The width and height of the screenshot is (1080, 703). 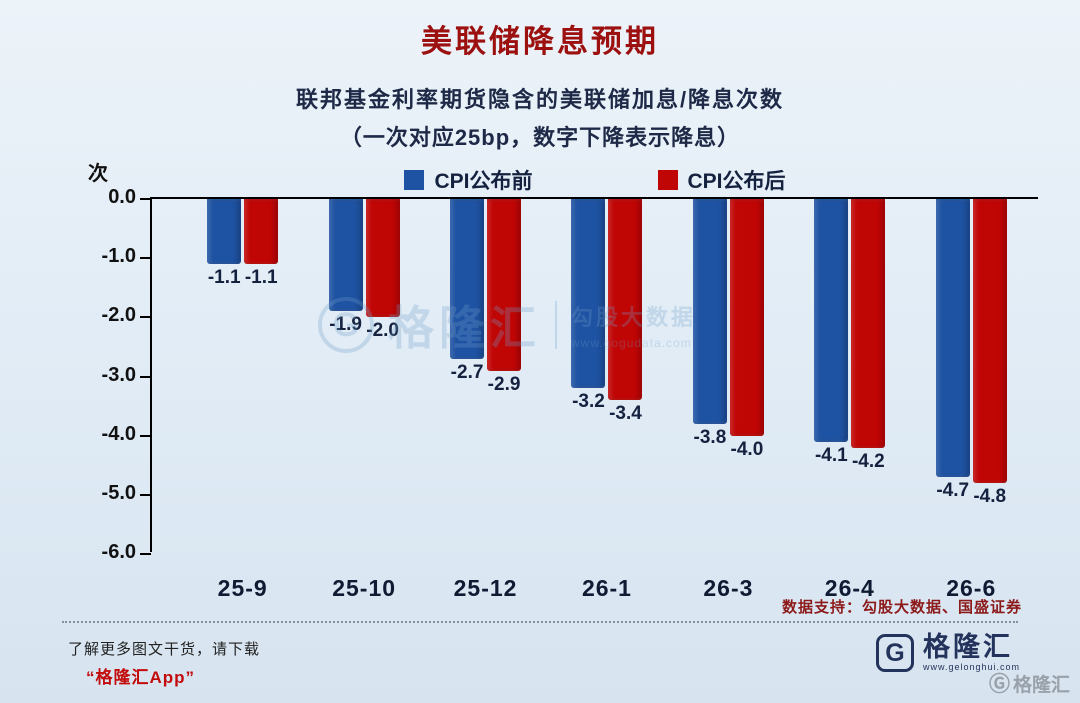 I want to click on chart-subtitle-line2: （一次对应25bp，数字下降表示降息）, so click(x=540, y=137).